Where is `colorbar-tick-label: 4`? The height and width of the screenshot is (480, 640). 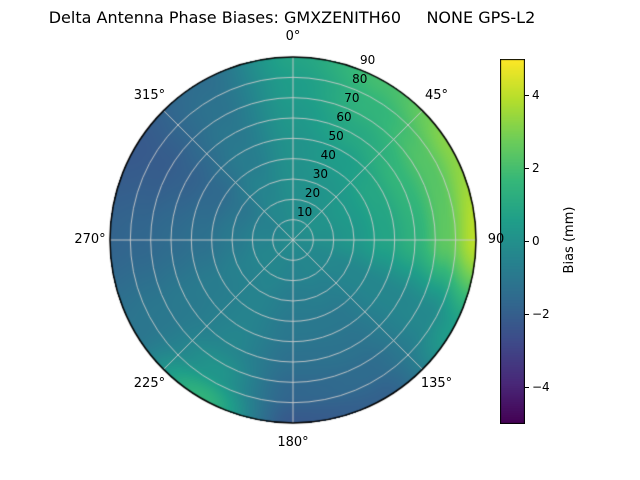 colorbar-tick-label: 4 is located at coordinates (536, 94).